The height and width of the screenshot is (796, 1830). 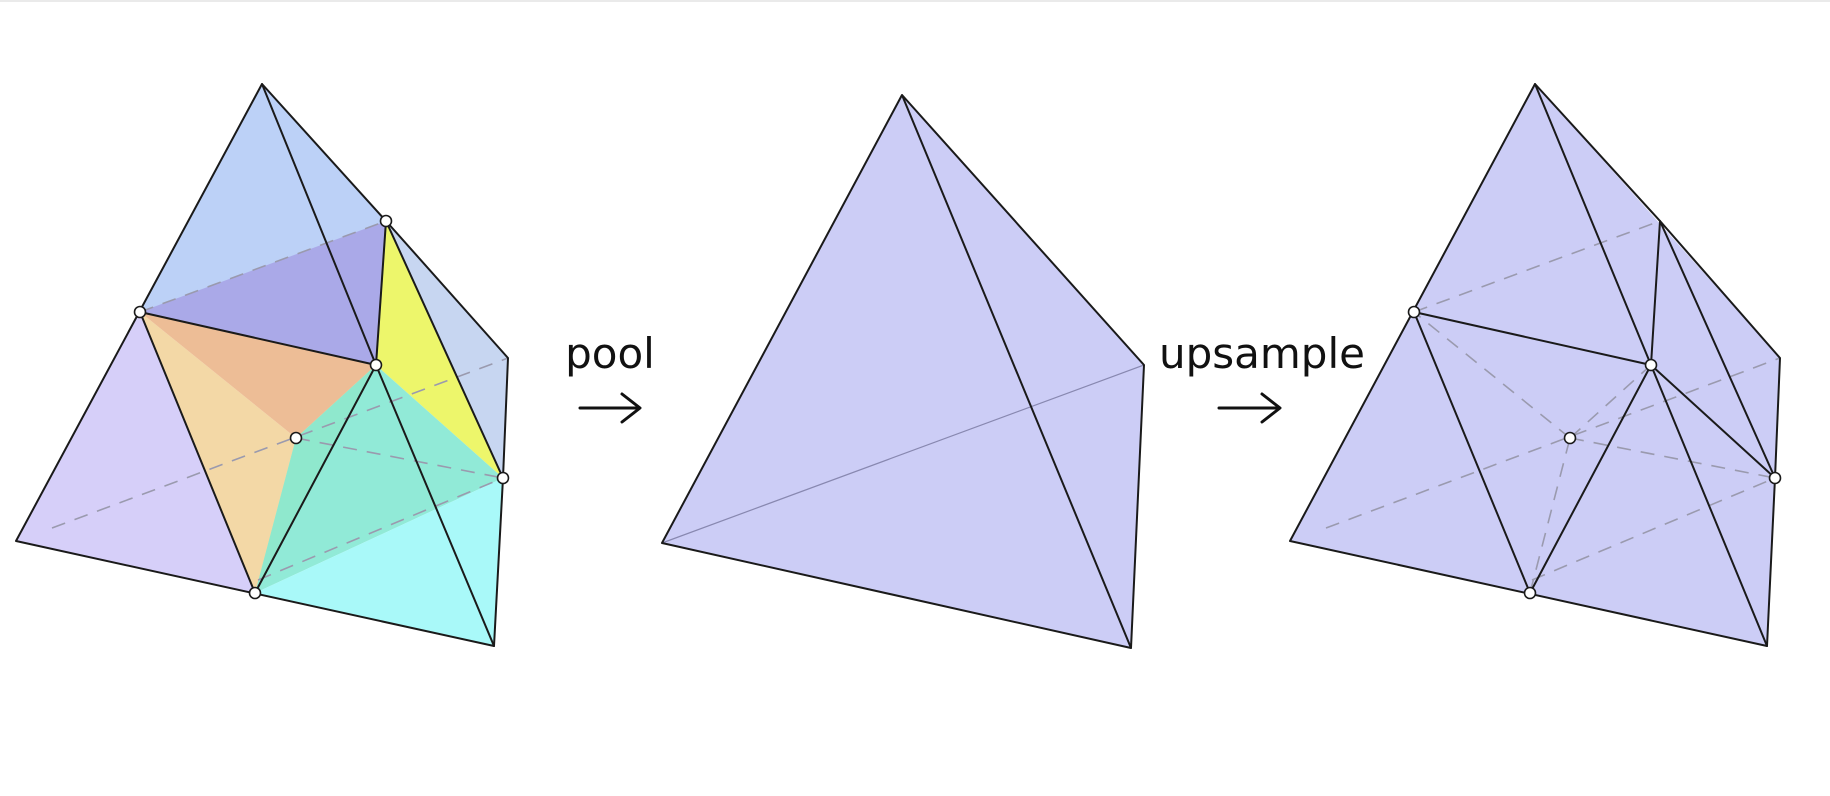 What do you see at coordinates (263, 293) in the screenshot?
I see `face-upper-violet` at bounding box center [263, 293].